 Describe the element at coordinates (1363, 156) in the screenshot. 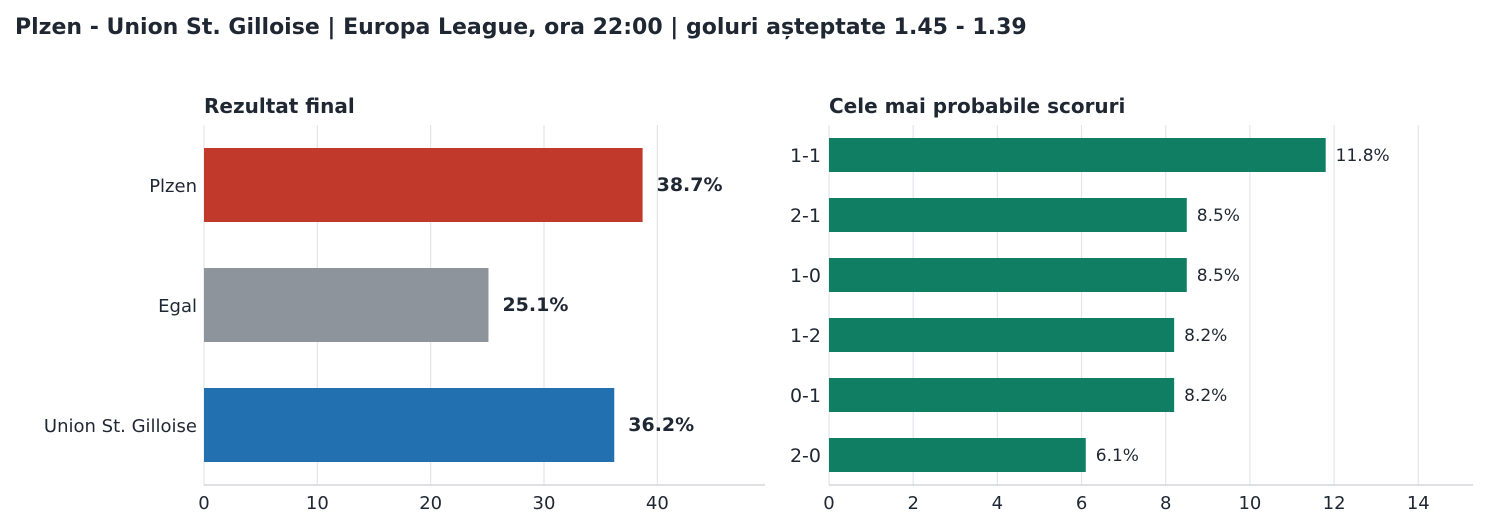

I see `bar-value-label: 11.8%` at that location.